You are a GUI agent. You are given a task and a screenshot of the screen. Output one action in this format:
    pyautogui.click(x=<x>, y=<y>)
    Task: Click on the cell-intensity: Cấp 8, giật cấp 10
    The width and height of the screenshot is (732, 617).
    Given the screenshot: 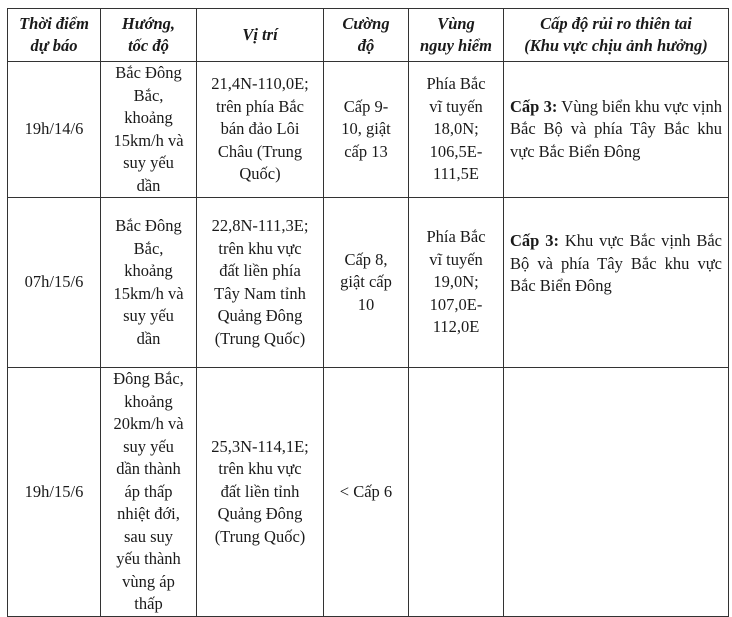 What is the action you would take?
    pyautogui.click(x=366, y=282)
    